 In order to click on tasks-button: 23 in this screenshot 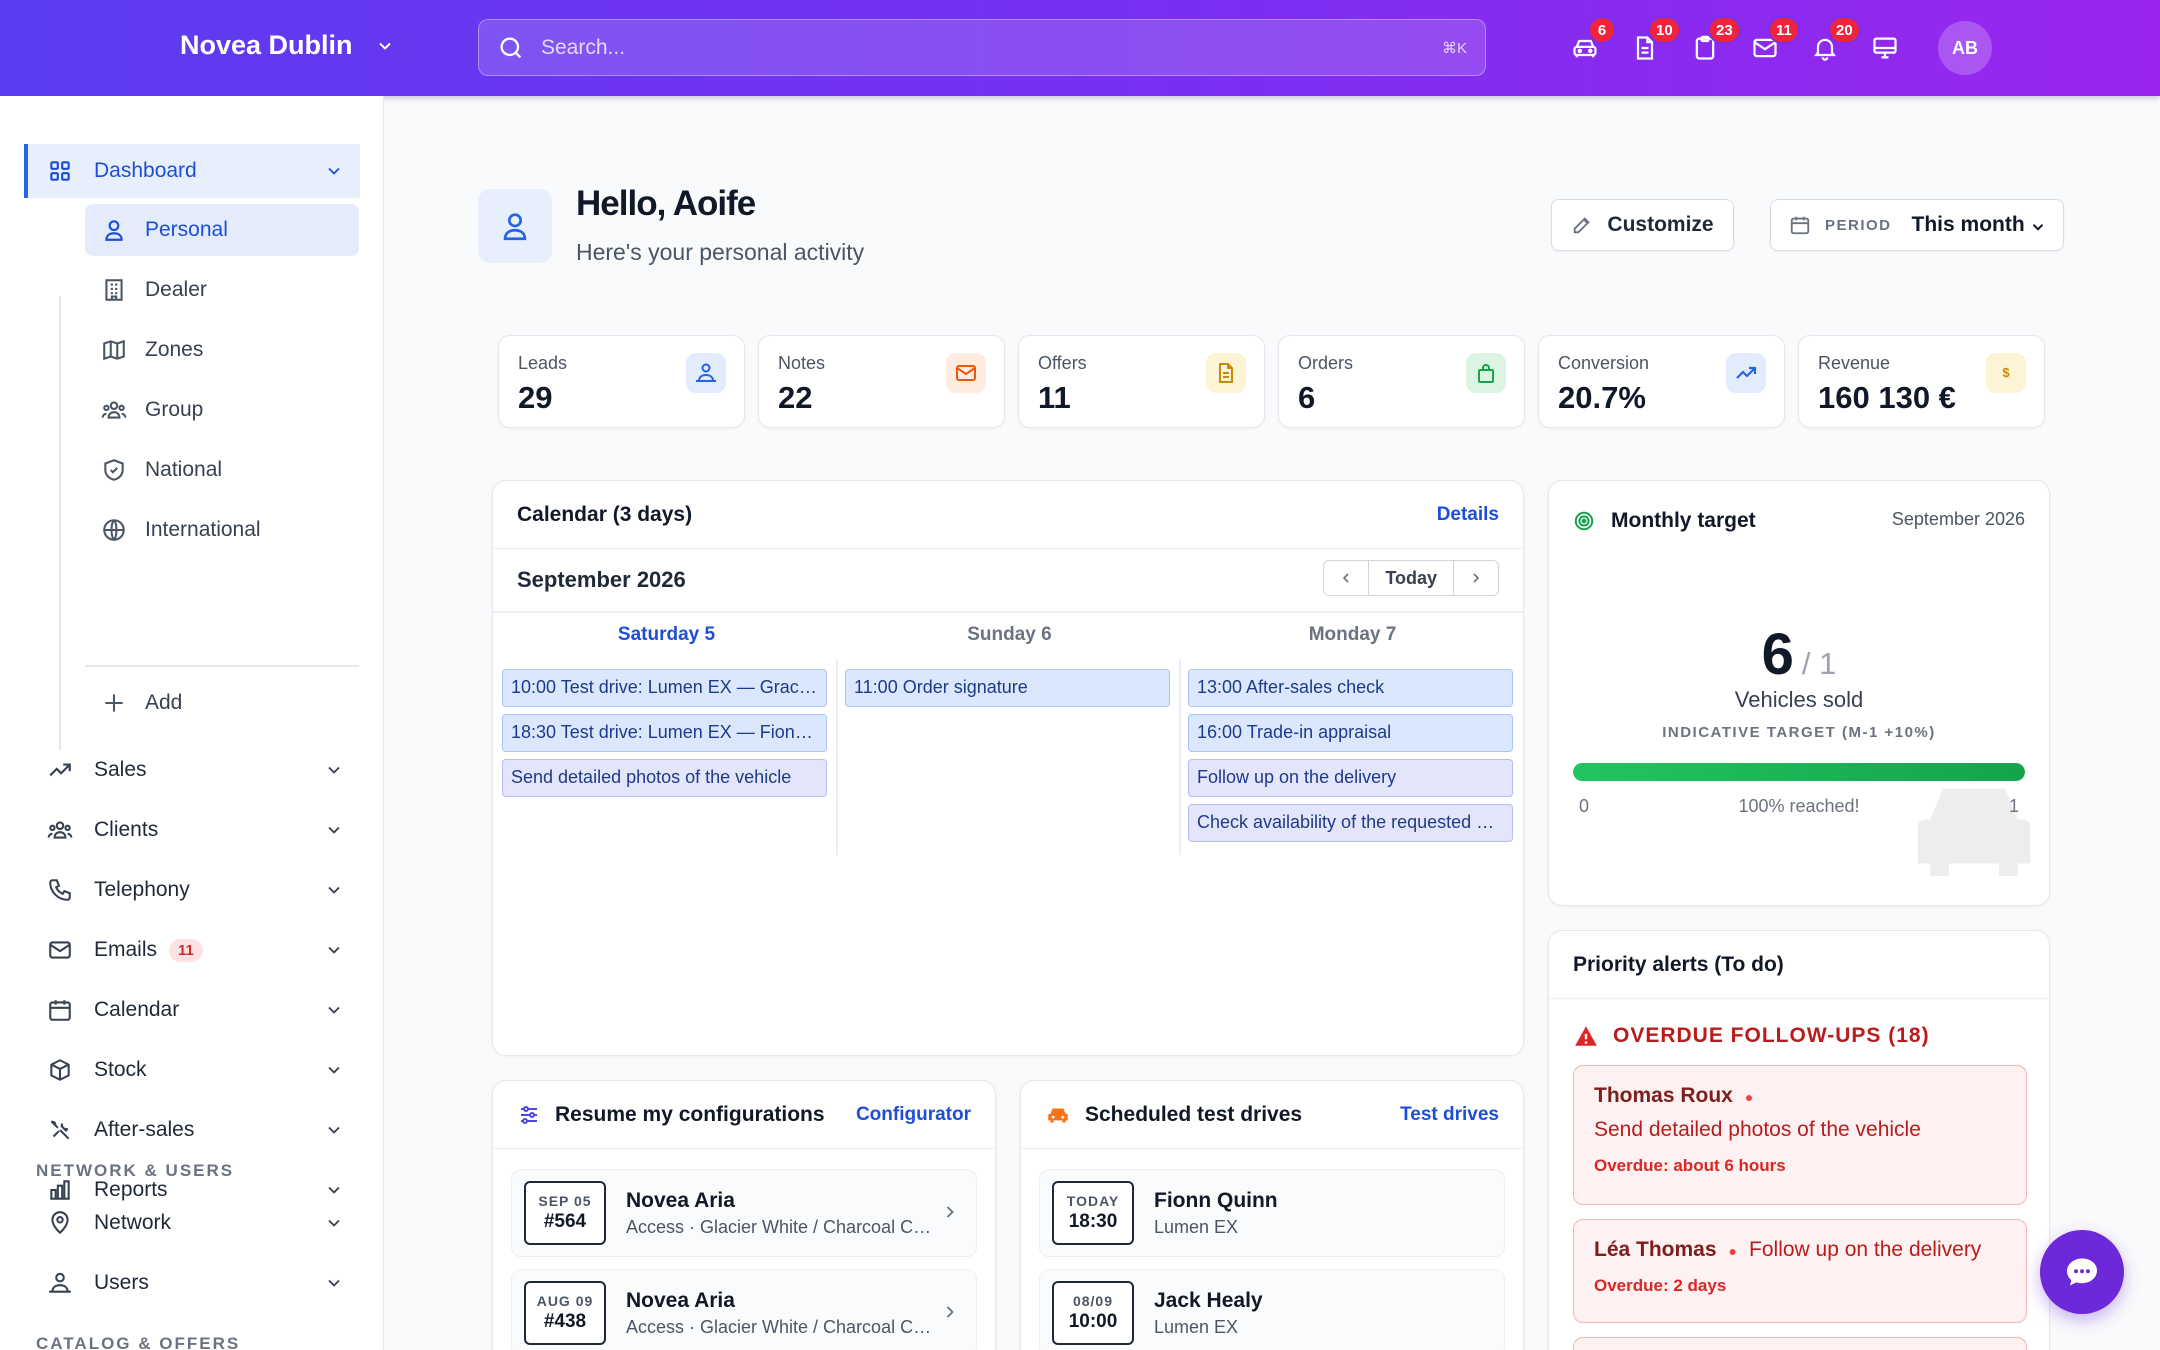, I will do `click(1715, 42)`.